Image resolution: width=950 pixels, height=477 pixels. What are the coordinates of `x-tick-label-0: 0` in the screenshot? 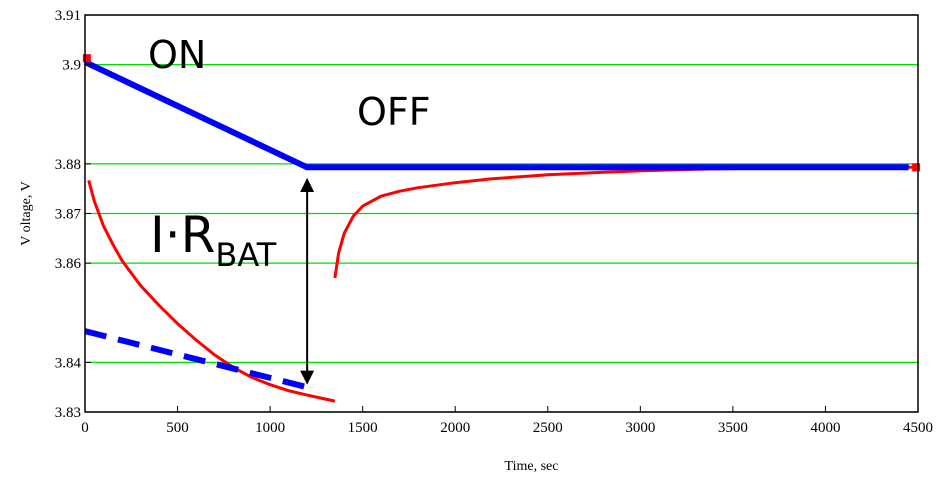 It's located at (85, 428).